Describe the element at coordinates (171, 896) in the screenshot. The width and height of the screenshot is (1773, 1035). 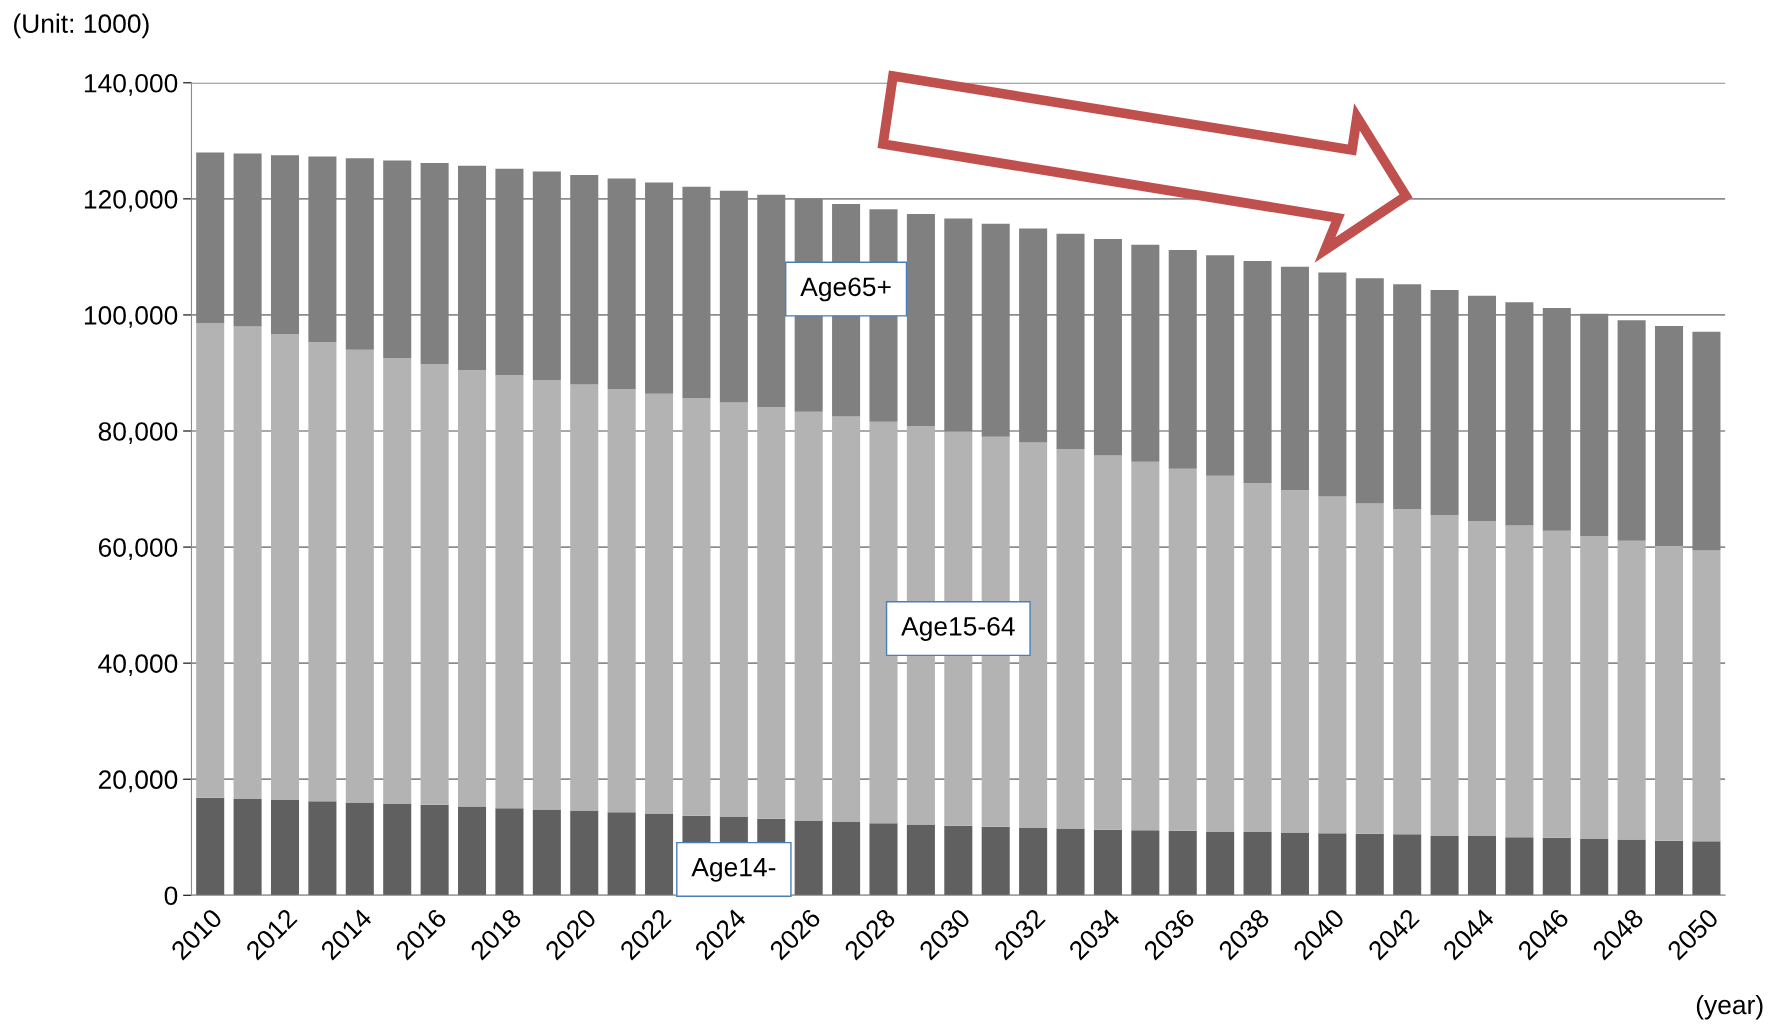
I see `y-tick-label: 0` at that location.